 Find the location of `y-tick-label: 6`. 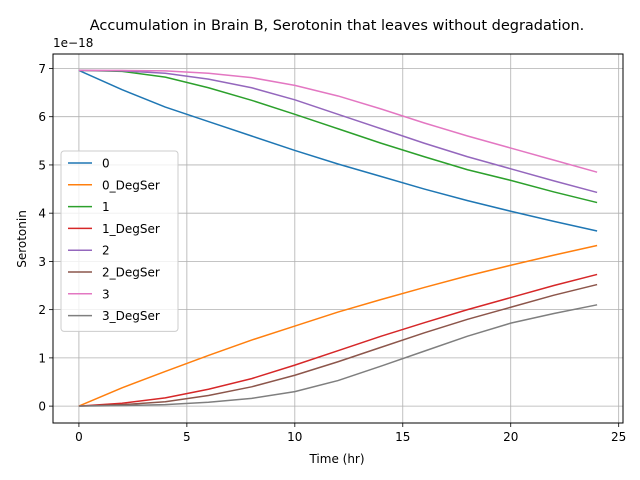

y-tick-label: 6 is located at coordinates (42, 117).